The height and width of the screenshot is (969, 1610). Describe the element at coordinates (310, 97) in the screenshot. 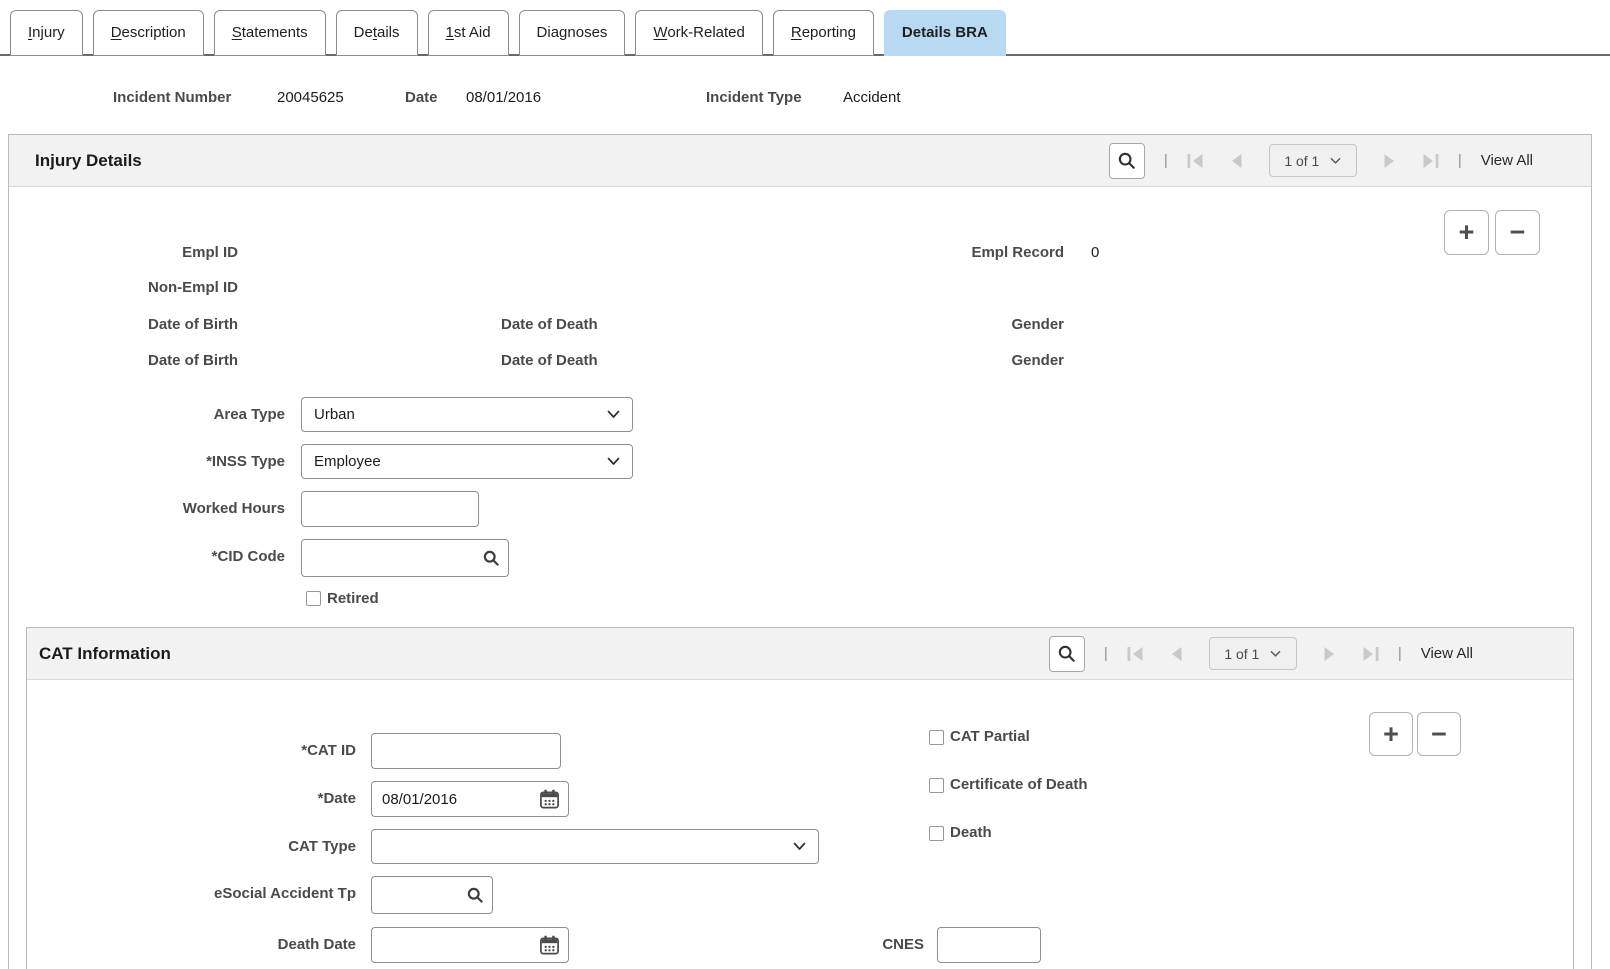

I see `incident-number-value: 20045625` at that location.